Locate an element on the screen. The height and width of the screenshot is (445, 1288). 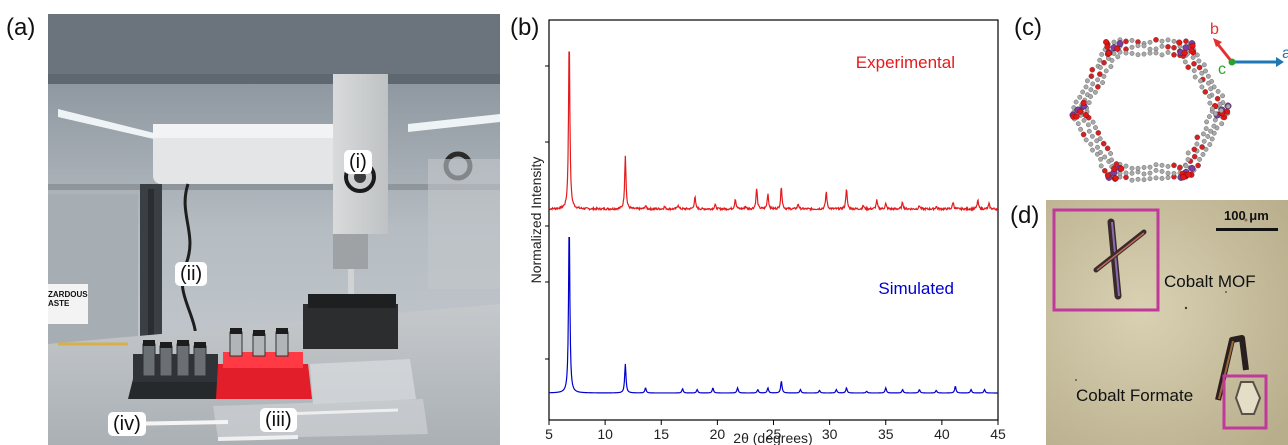
cobalt-mof-label: Cobalt MOF is located at coordinates (1210, 281).